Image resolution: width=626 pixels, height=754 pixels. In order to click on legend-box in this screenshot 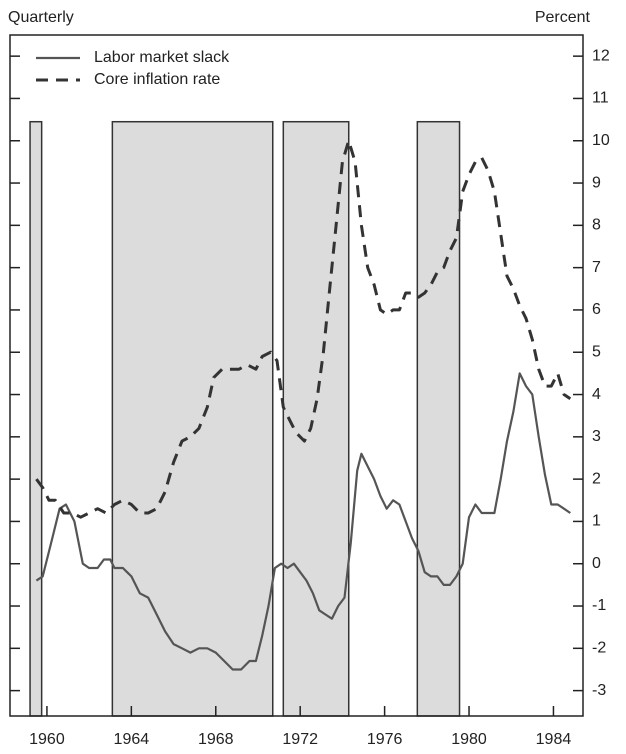, I will do `click(147, 67)`.